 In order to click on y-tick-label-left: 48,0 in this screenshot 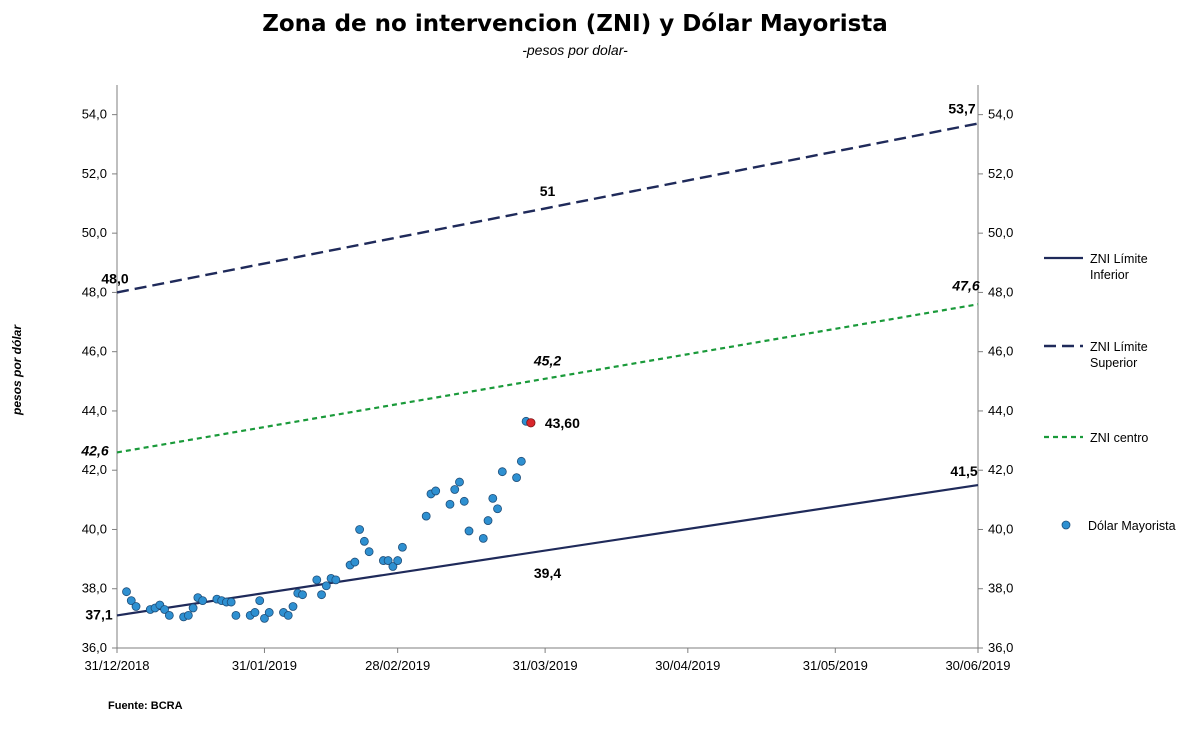, I will do `click(94, 291)`.